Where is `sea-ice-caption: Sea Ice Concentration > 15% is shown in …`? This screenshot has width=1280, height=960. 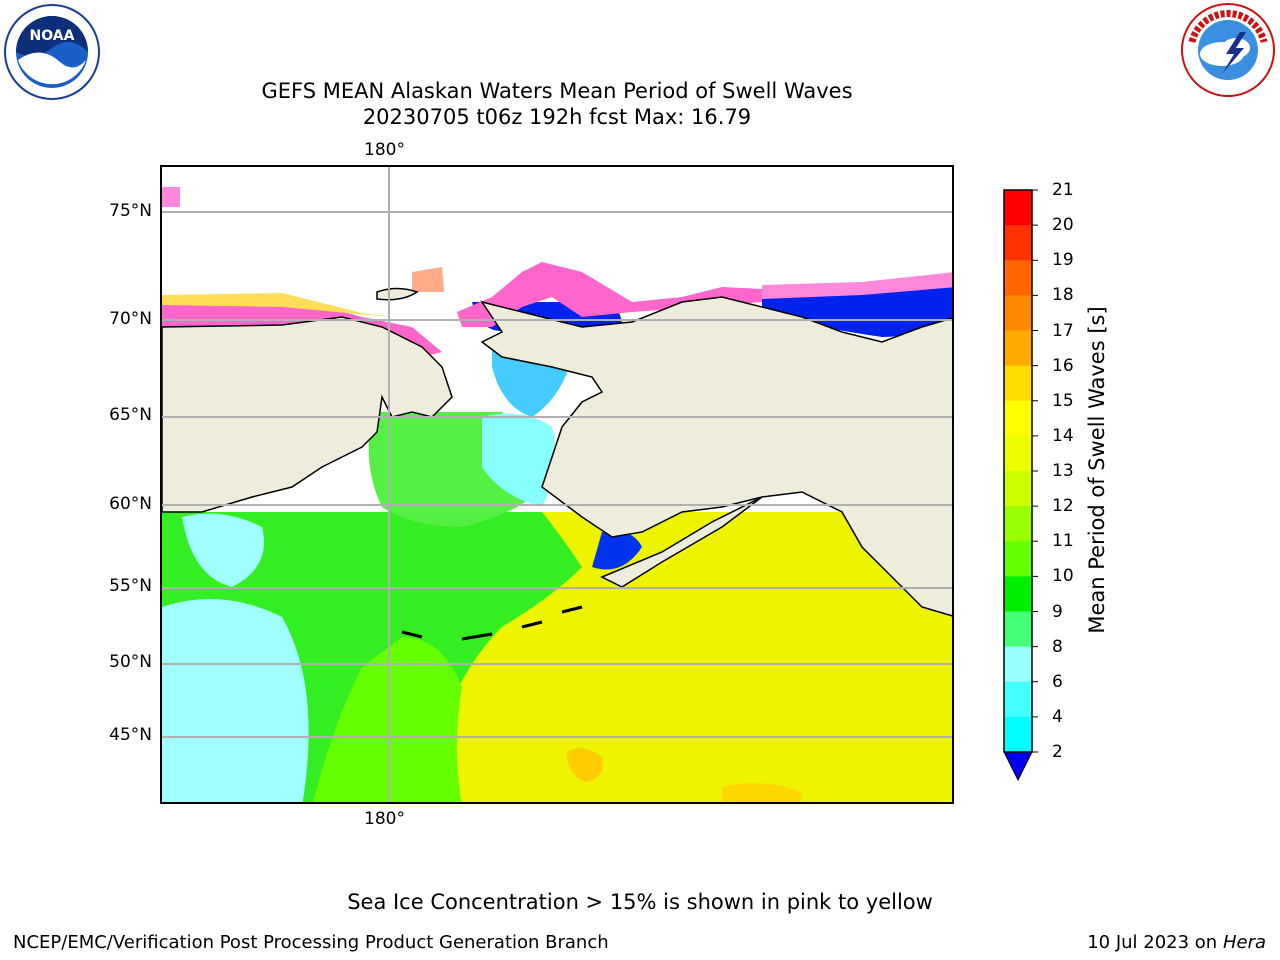
sea-ice-caption: Sea Ice Concentration > 15% is shown in … is located at coordinates (640, 902).